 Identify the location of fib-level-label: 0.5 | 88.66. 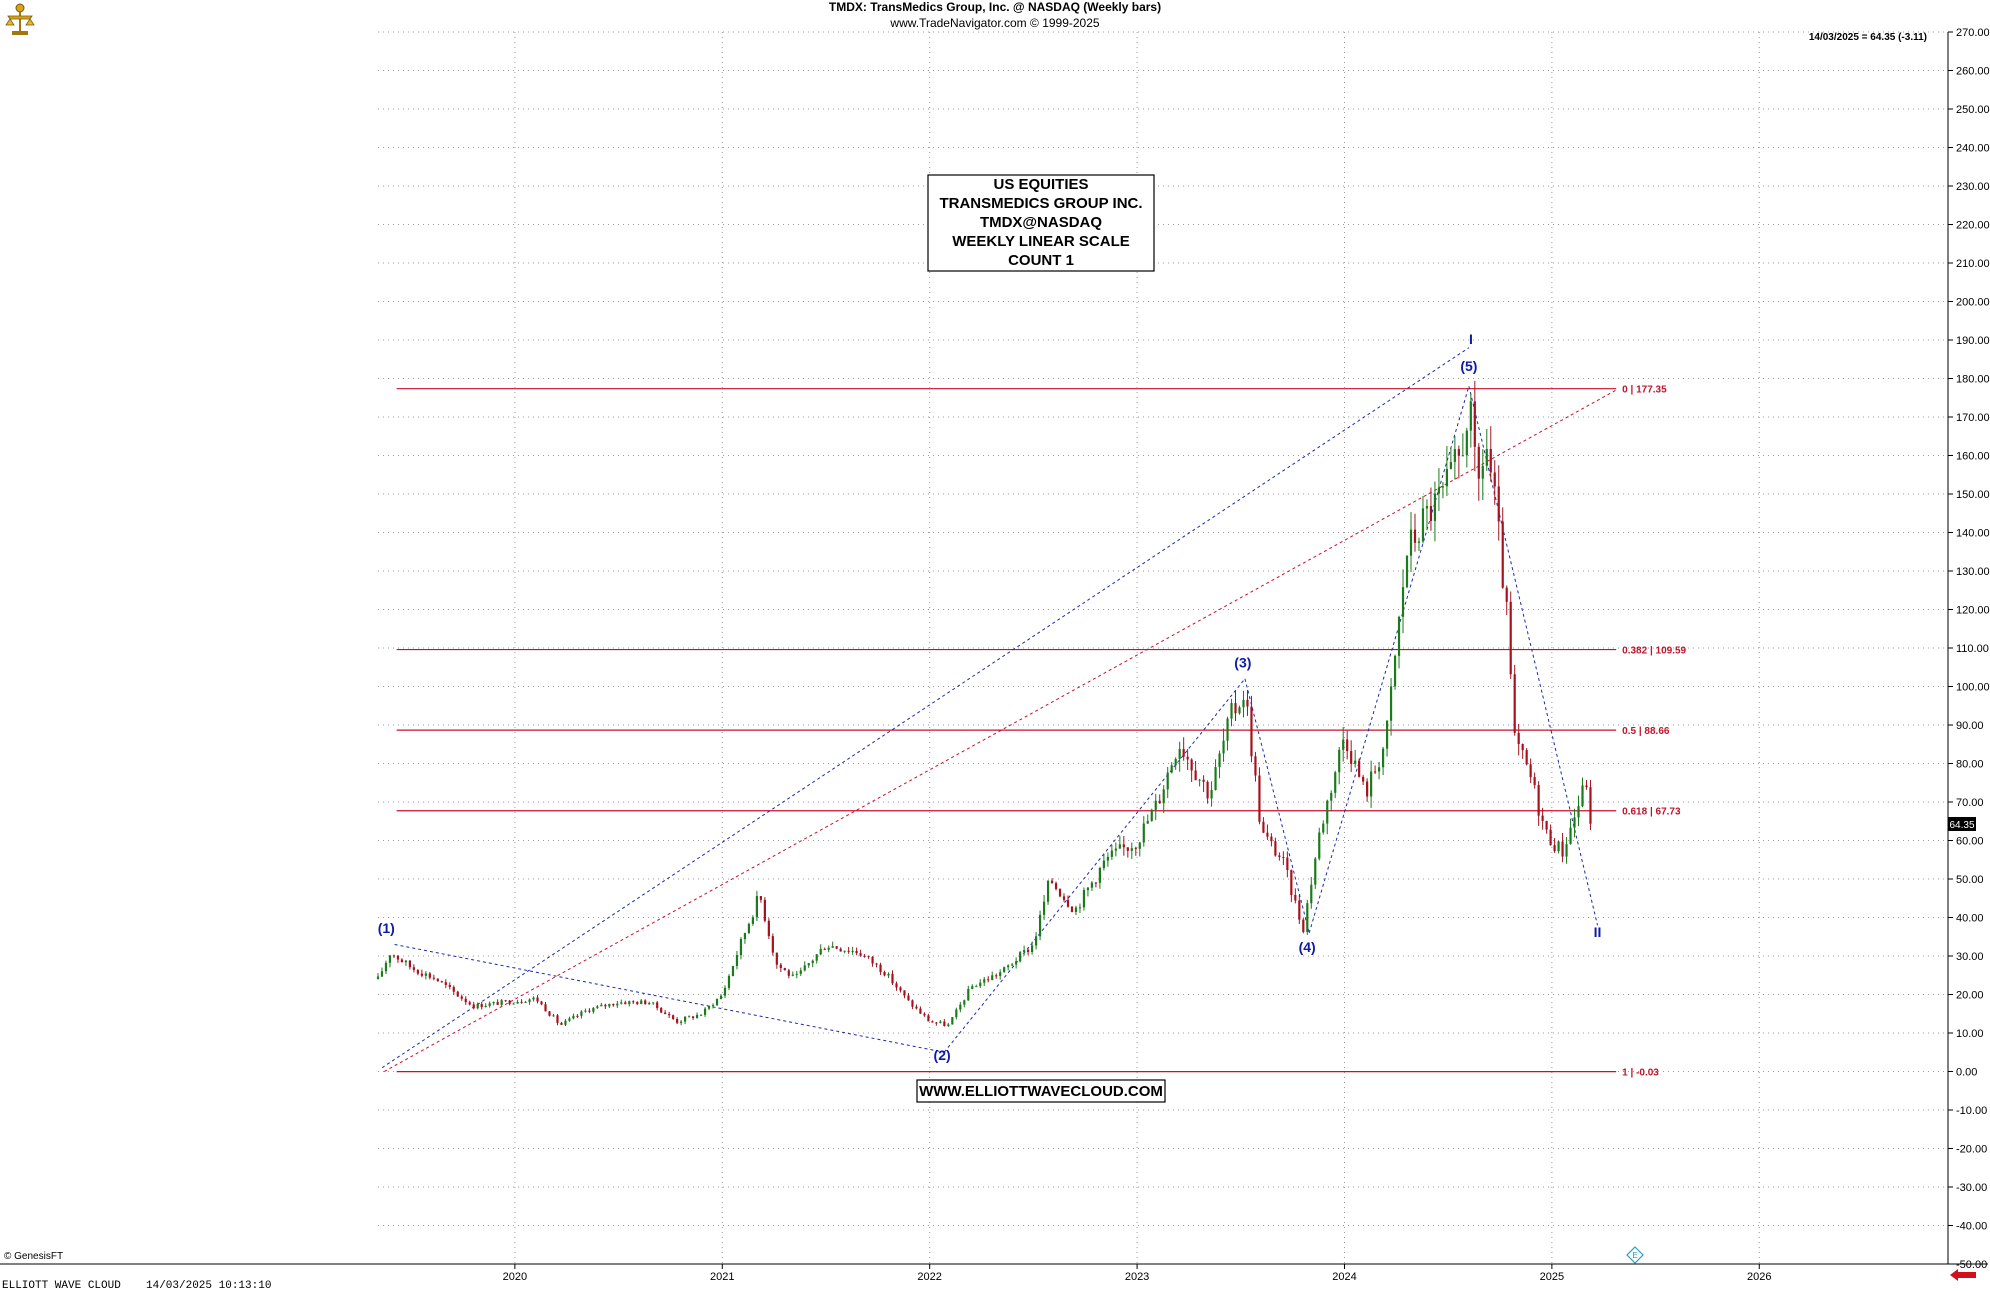
(1646, 731).